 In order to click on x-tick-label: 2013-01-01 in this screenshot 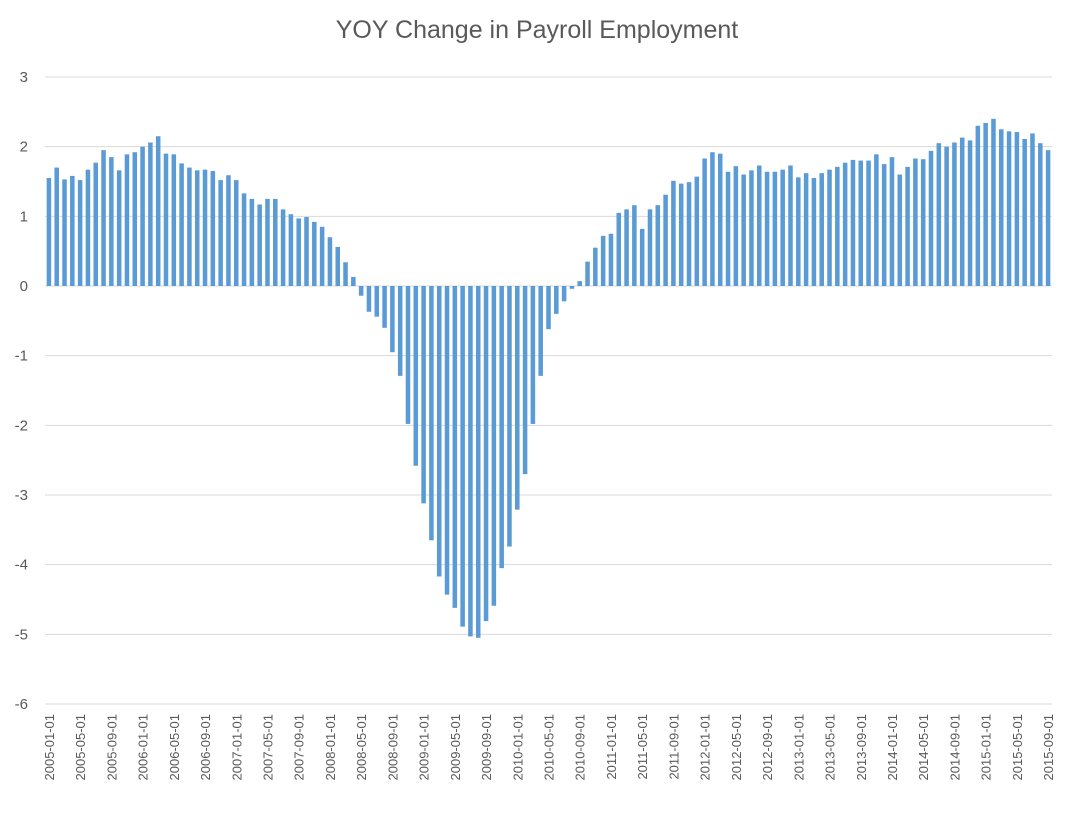, I will do `click(798, 747)`.